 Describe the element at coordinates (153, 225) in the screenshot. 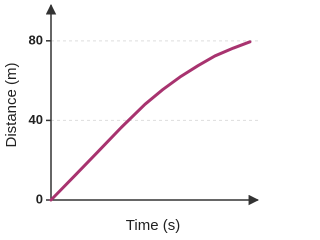

I see `x-axis-label: Time (s)` at that location.